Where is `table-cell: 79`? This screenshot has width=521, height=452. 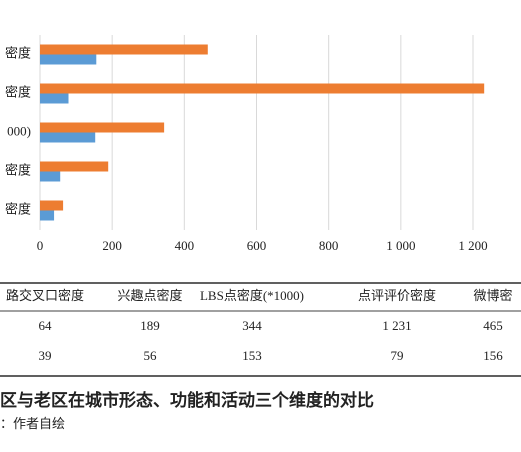 table-cell: 79 is located at coordinates (397, 355).